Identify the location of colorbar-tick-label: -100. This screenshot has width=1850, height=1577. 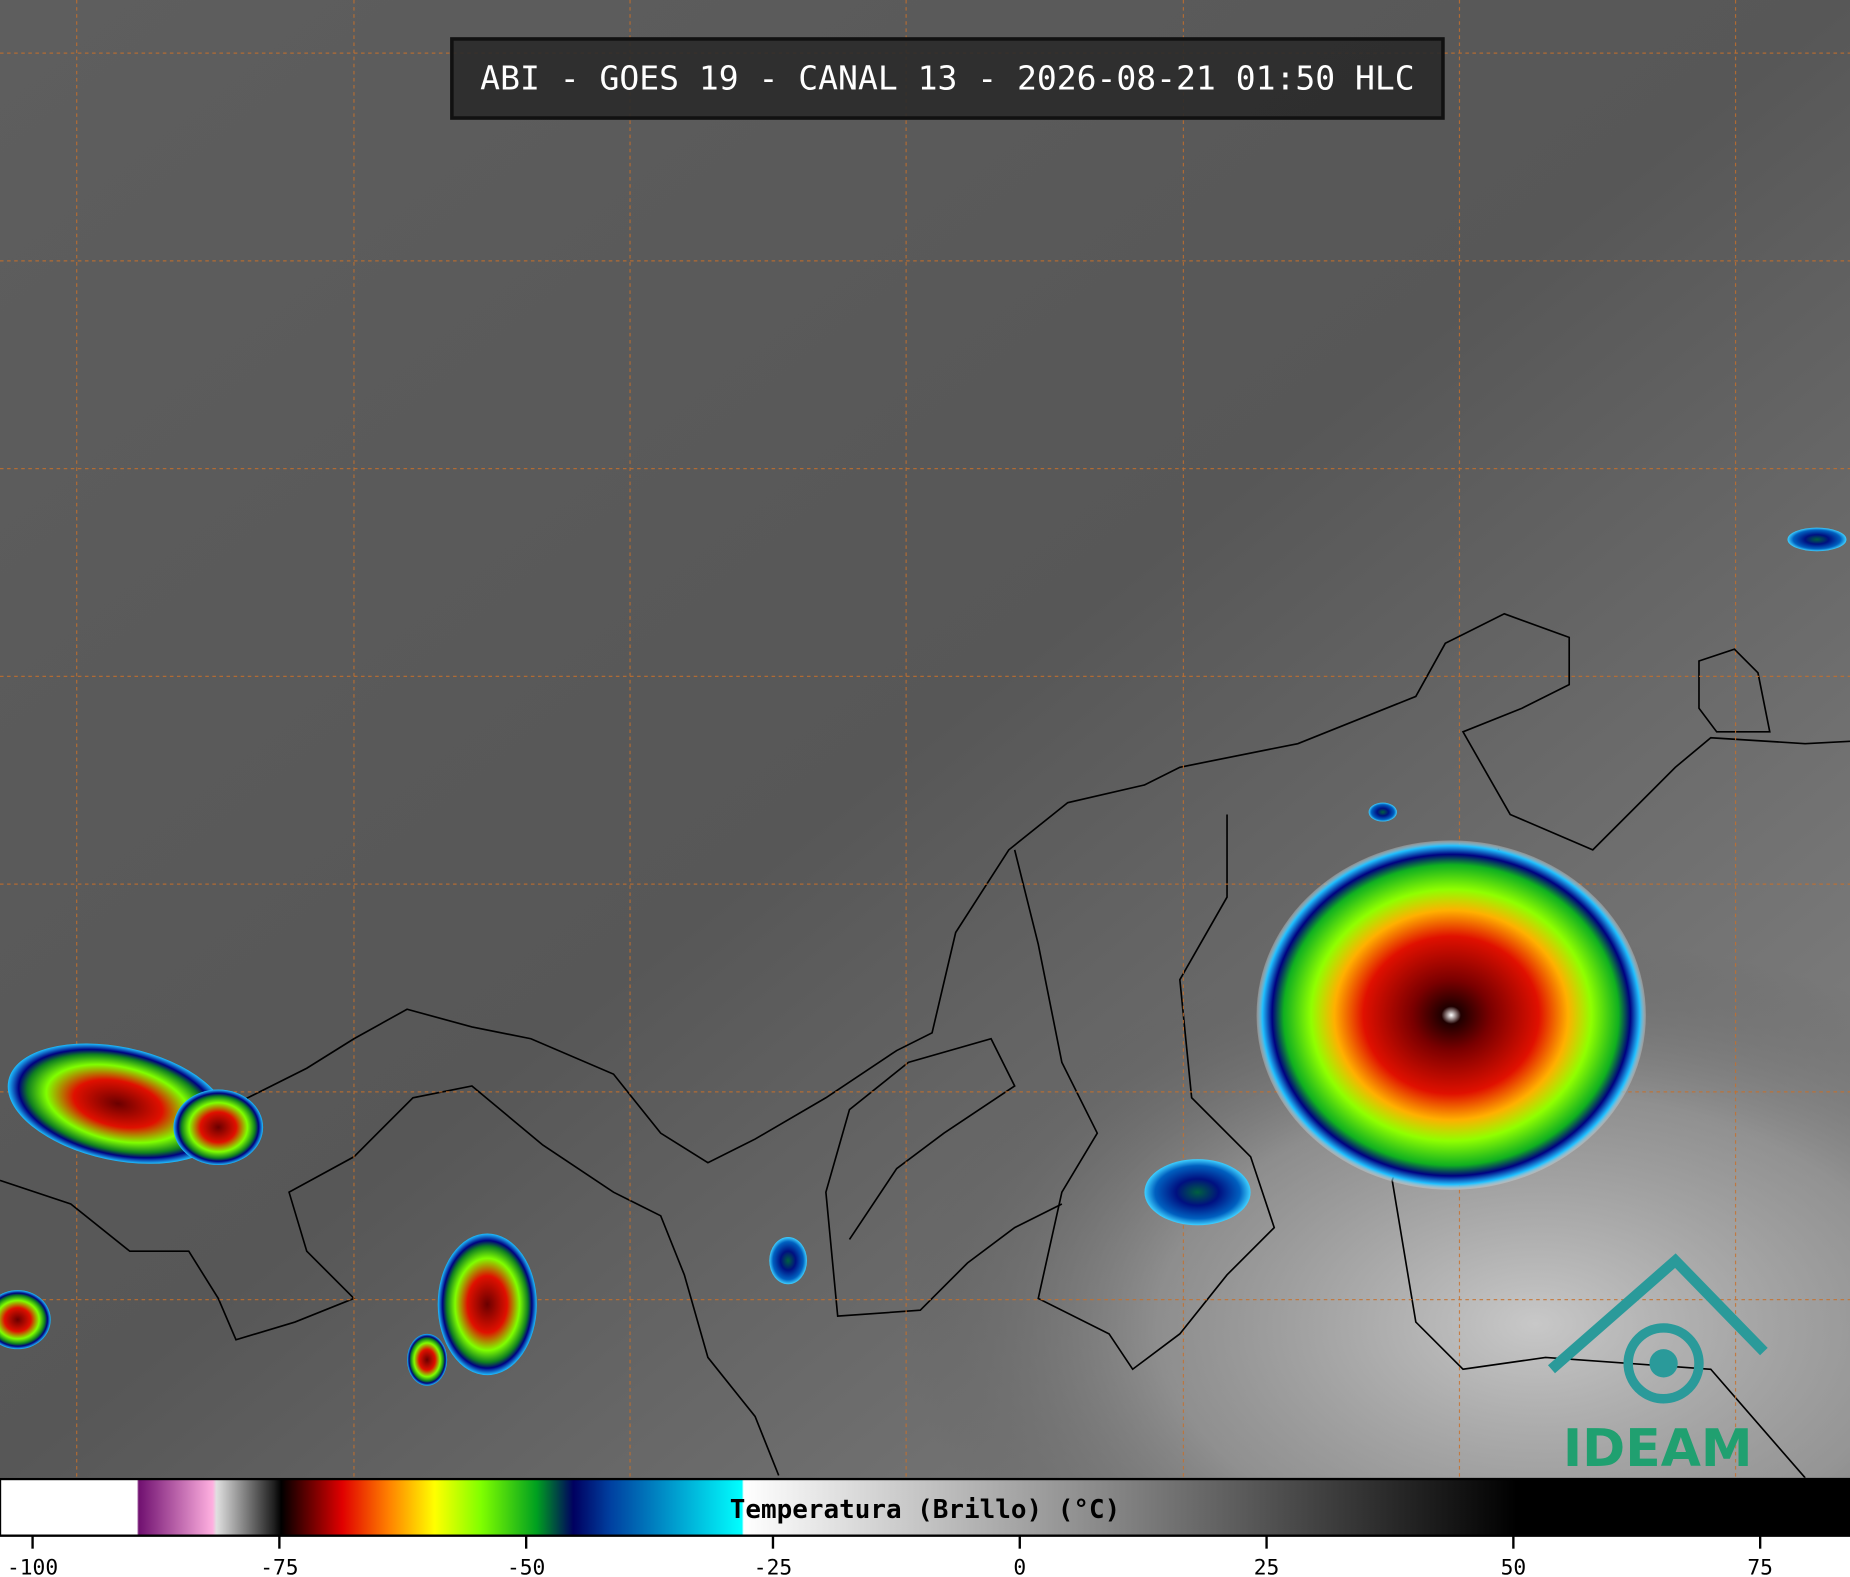
(32, 1566).